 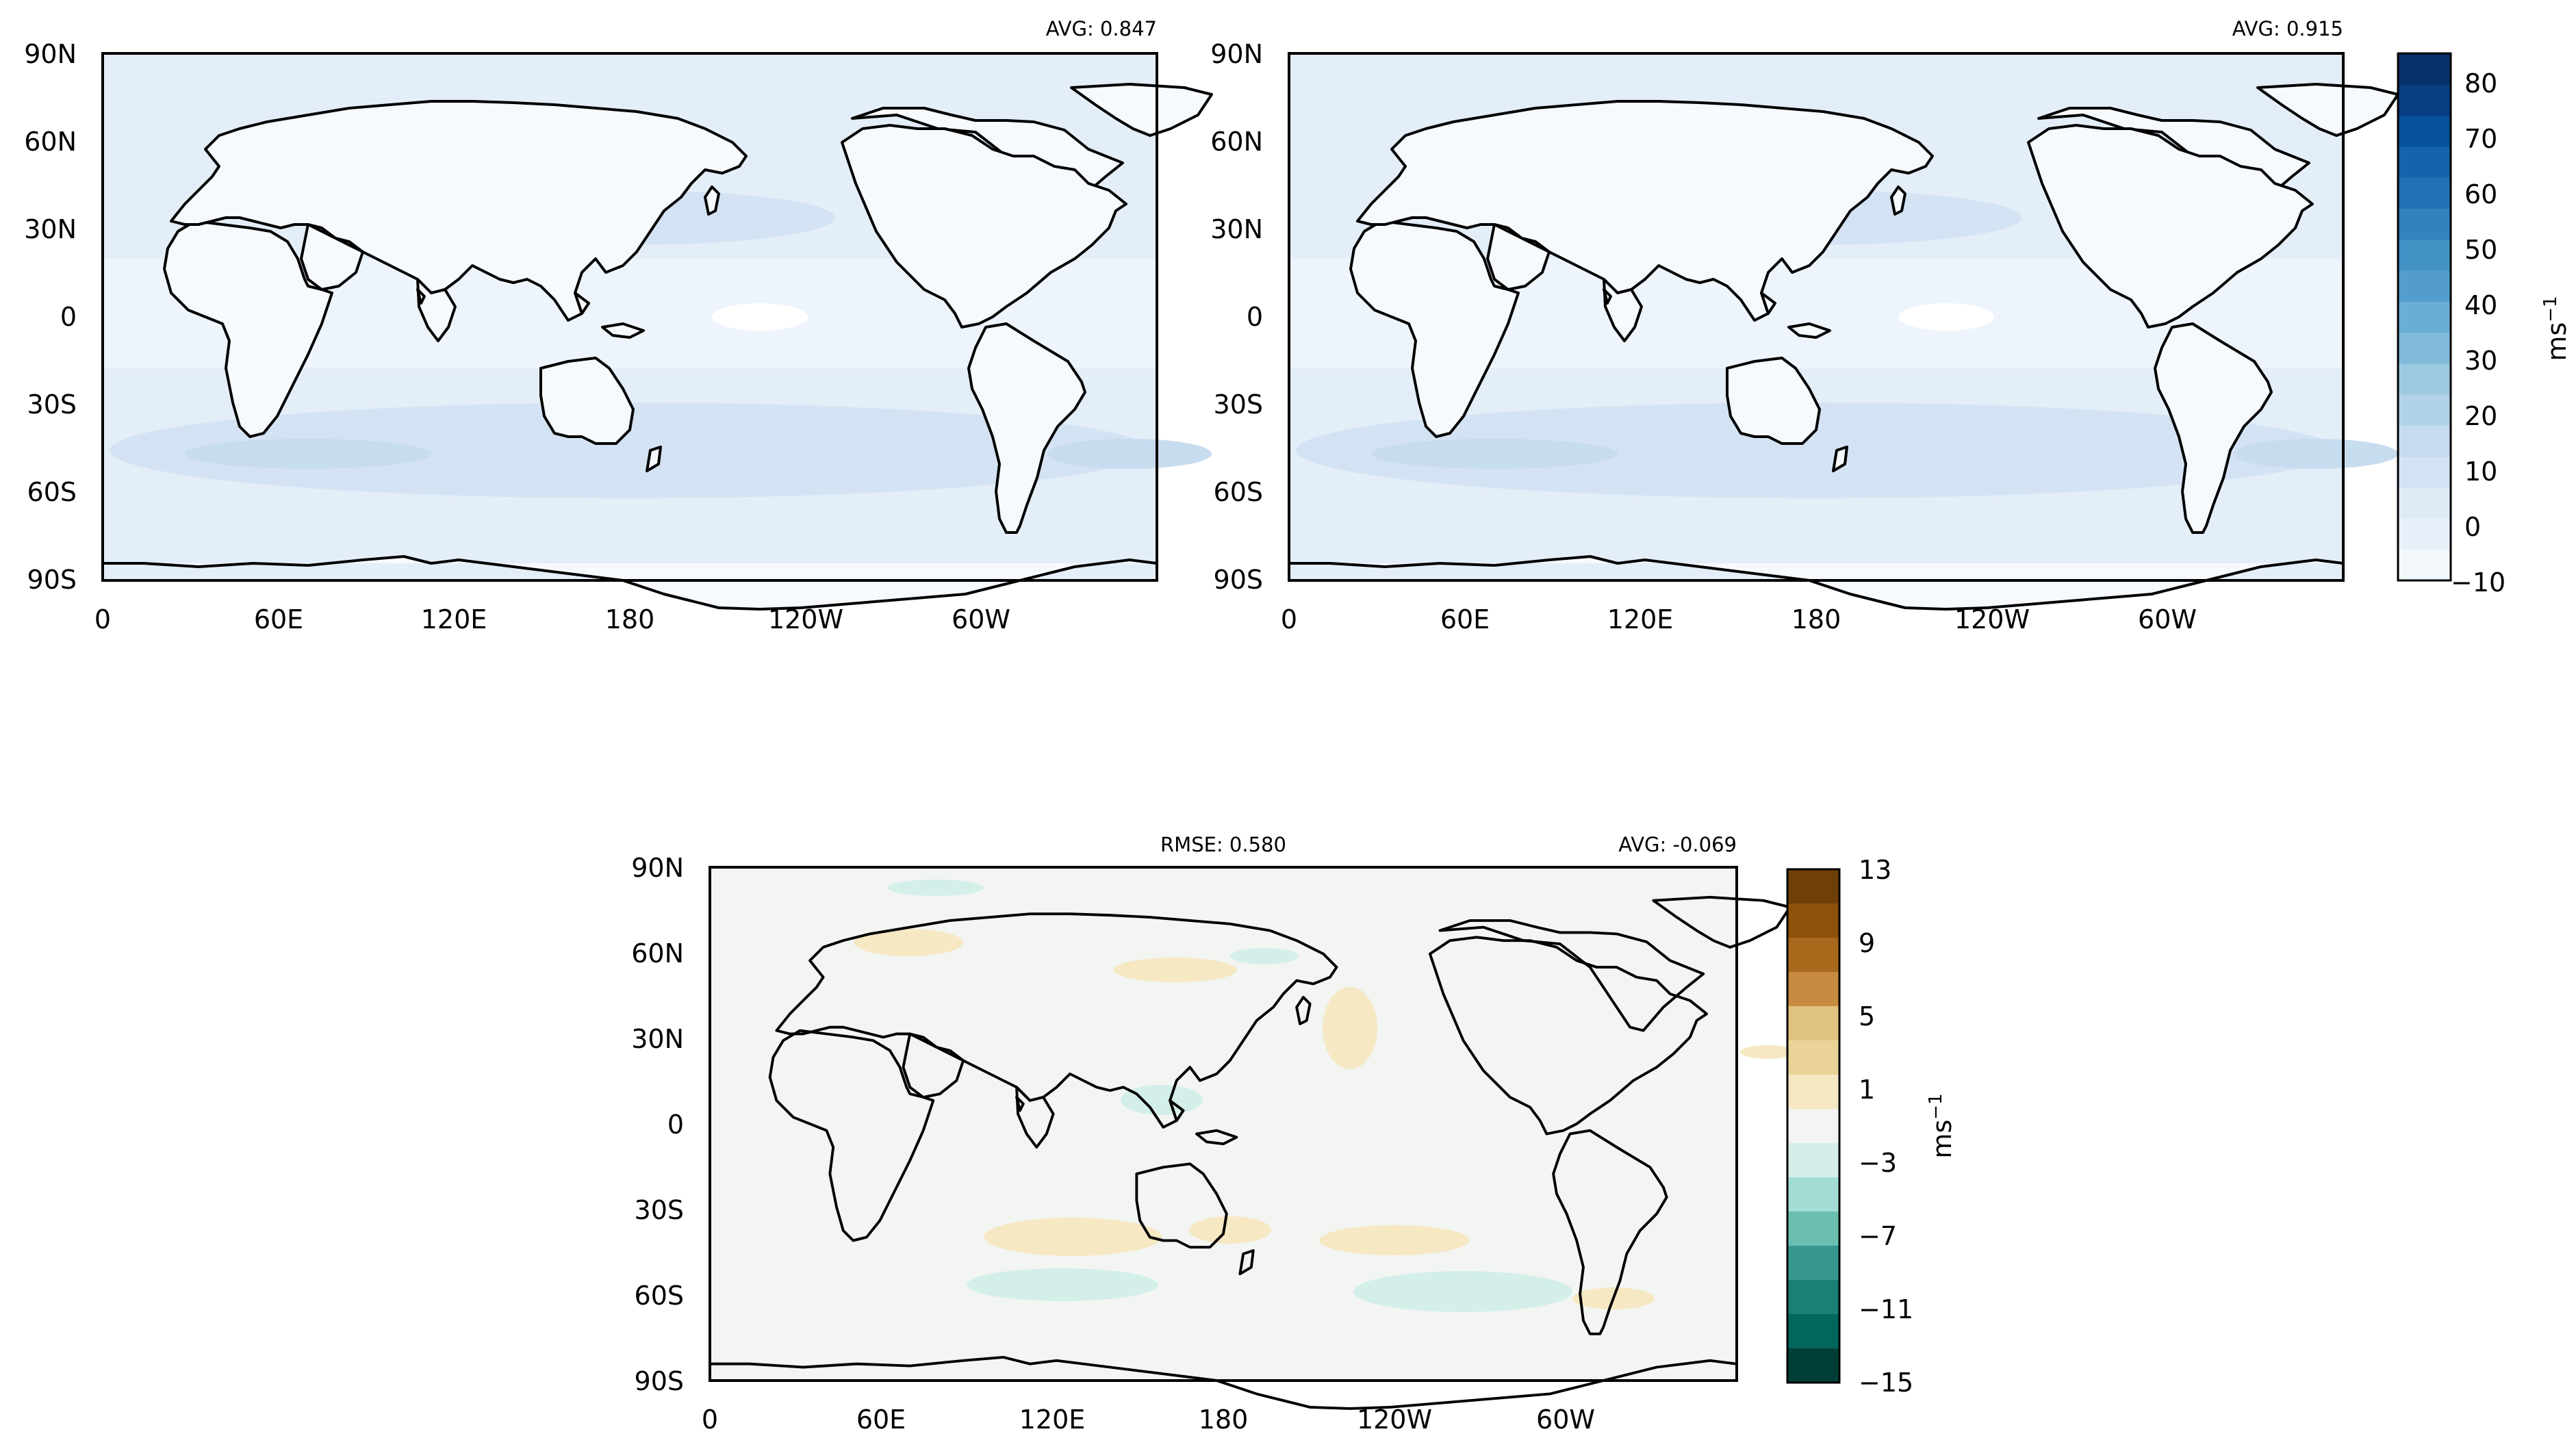 I want to click on colorbar-tick: 60, so click(x=2480, y=194).